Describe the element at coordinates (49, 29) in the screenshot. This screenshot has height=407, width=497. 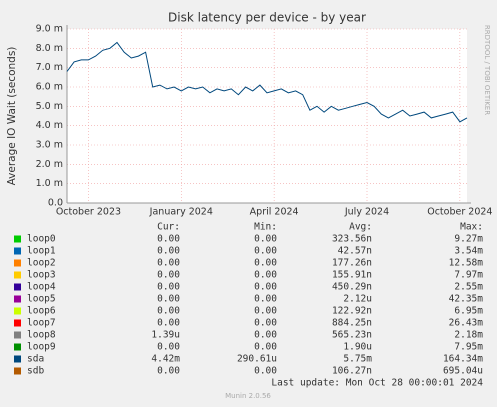
I see `y-tick-label: 9.0 m` at that location.